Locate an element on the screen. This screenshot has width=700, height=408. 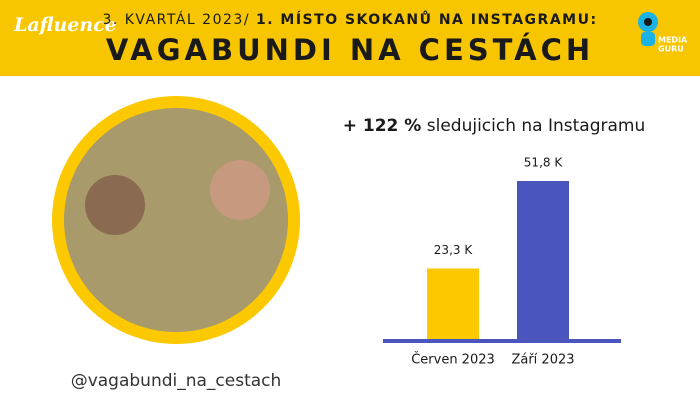
chart-title-text: sledujicich na Instagramu is located at coordinates (536, 126).